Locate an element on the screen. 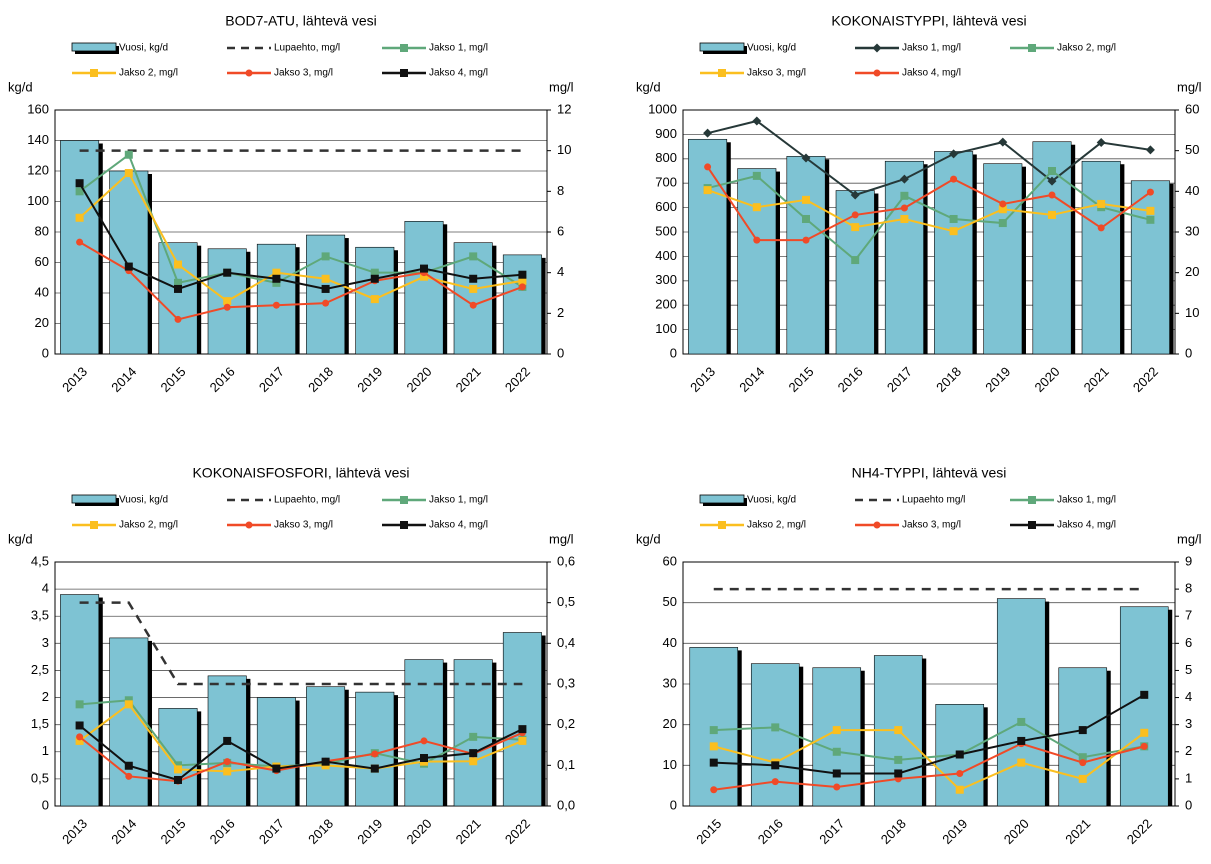 Image resolution: width=1211 pixels, height=864 pixels. y2-tick-label: 2 is located at coordinates (560, 312).